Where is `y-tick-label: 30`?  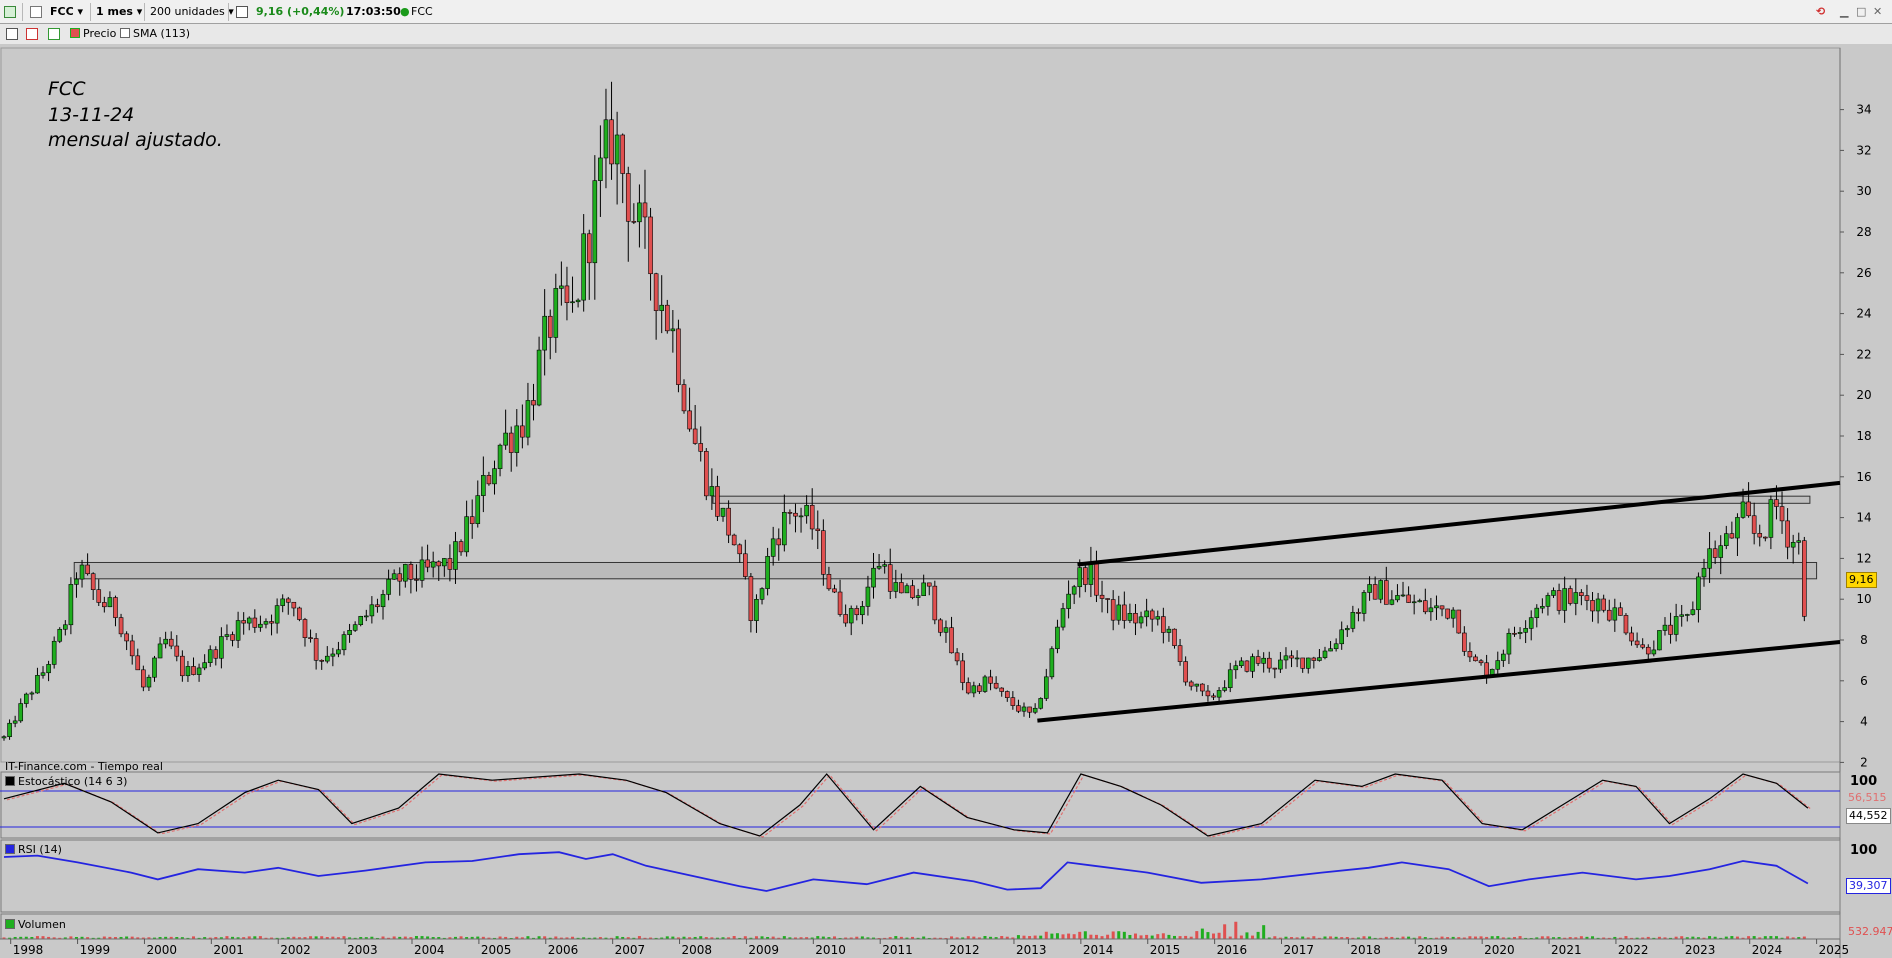 y-tick-label: 30 is located at coordinates (1863, 191).